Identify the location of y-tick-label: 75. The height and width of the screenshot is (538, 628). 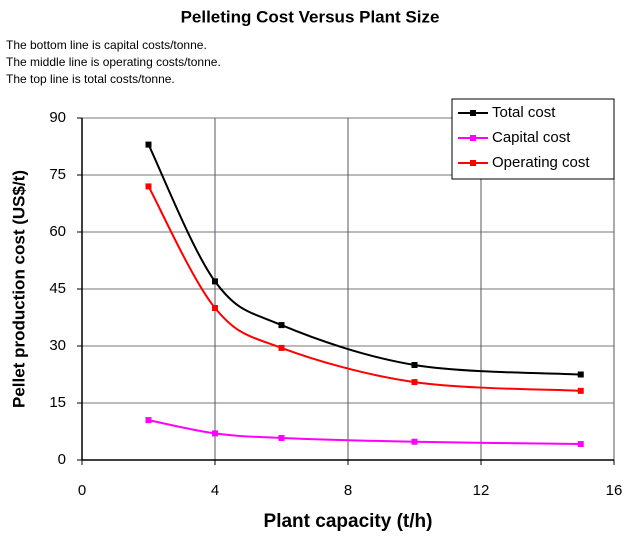
(57, 174).